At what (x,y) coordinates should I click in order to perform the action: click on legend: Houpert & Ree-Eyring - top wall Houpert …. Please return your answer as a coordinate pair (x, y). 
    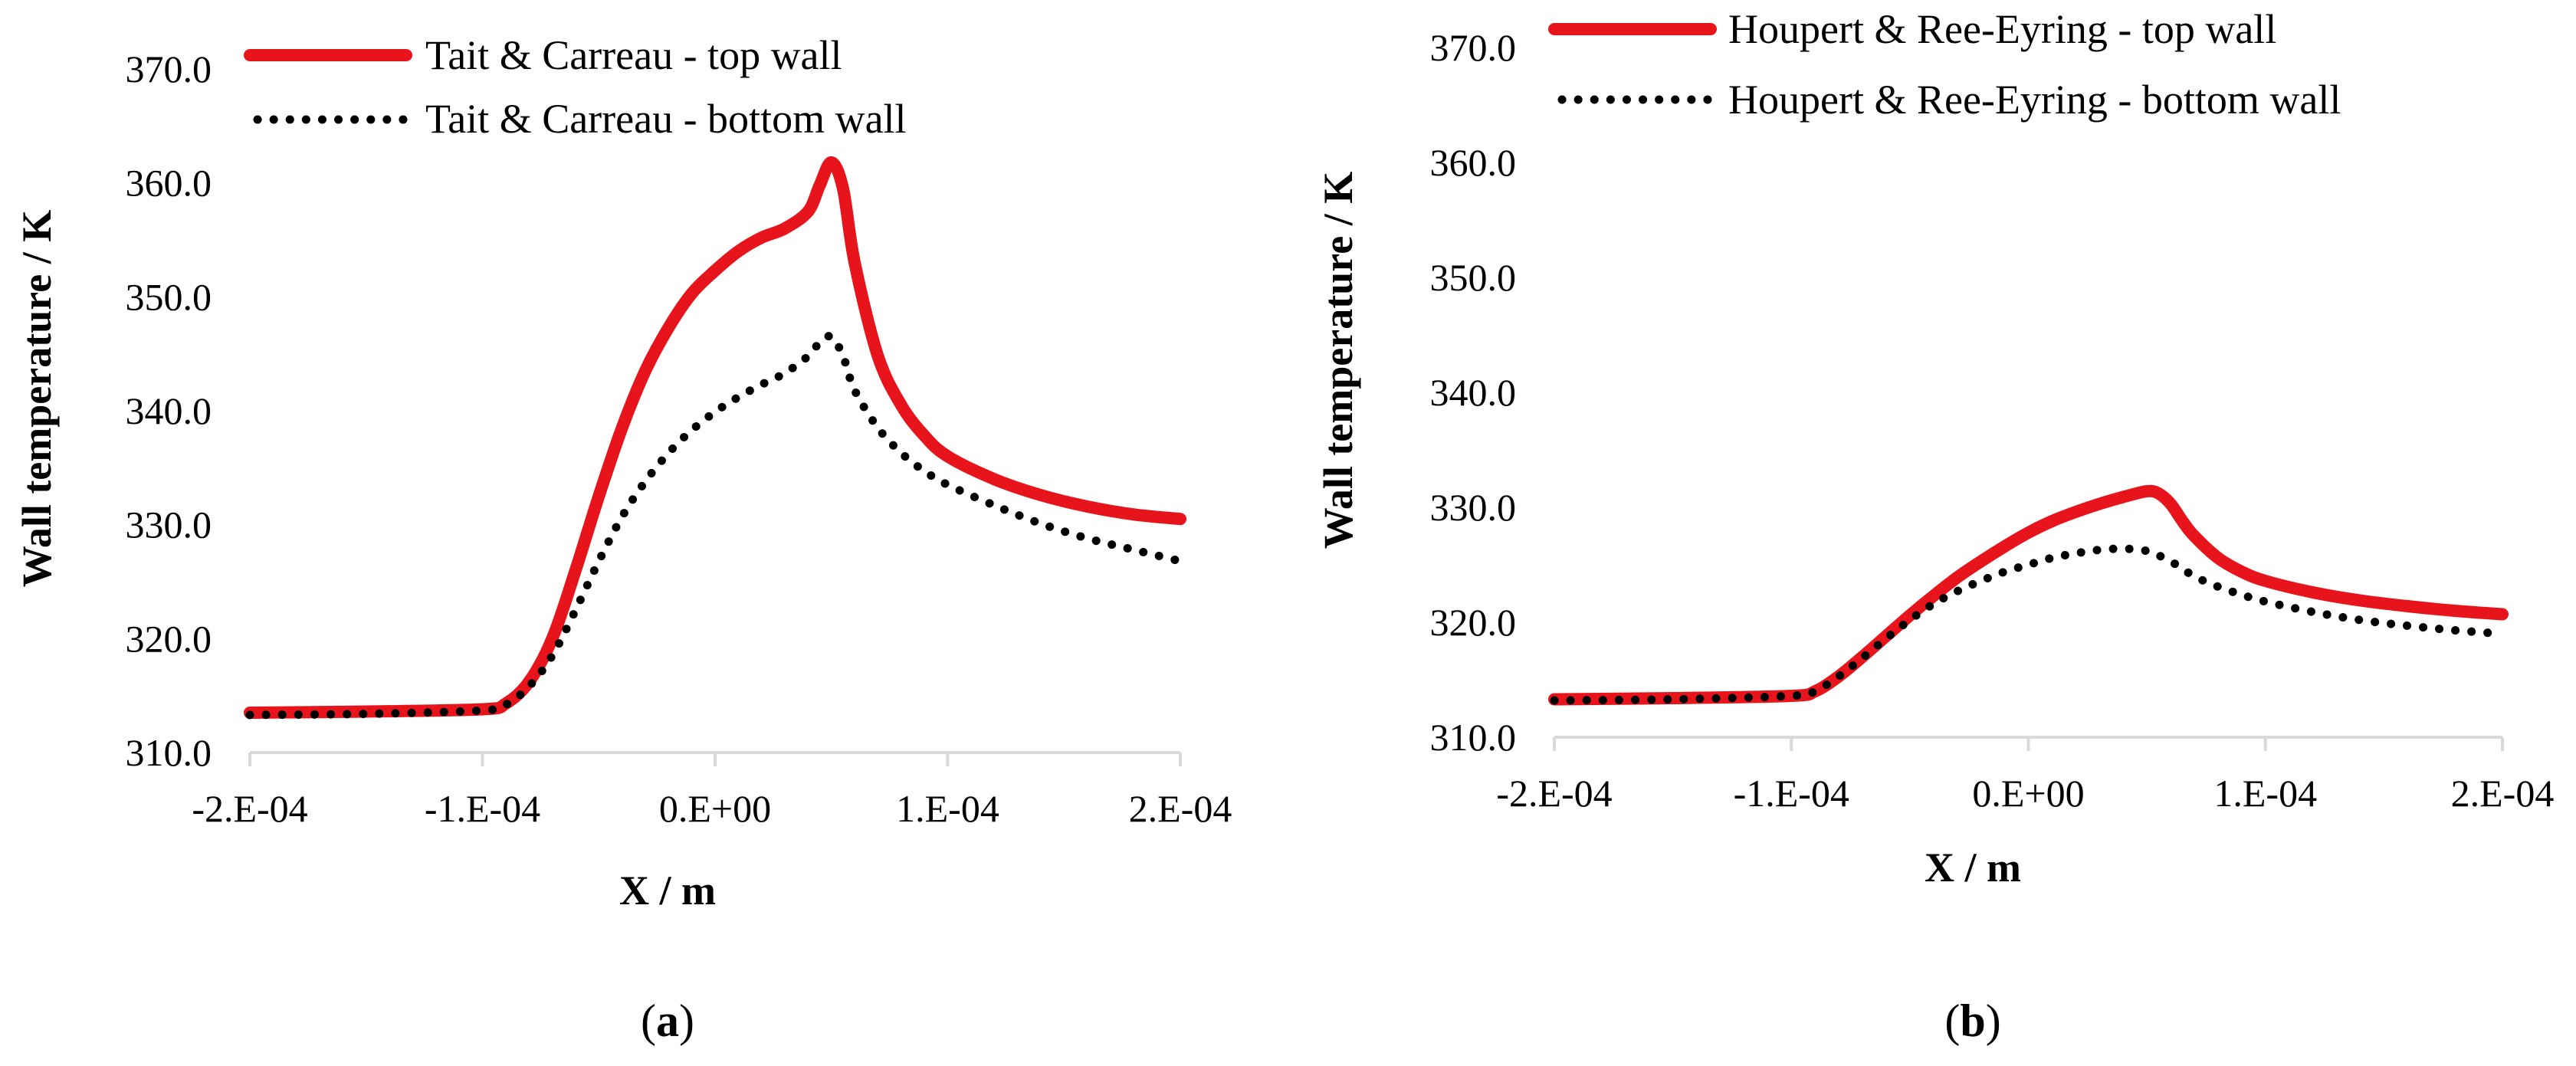
    Looking at the image, I should click on (1944, 64).